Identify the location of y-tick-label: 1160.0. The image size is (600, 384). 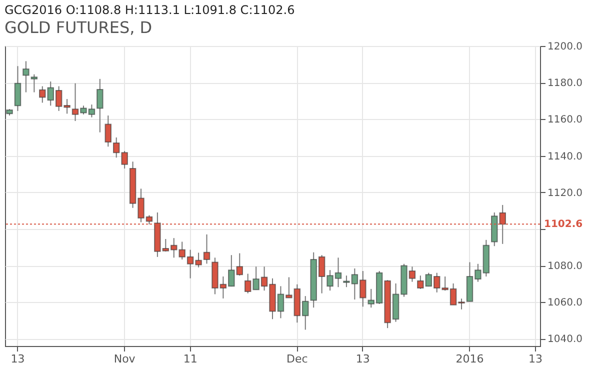
(565, 120).